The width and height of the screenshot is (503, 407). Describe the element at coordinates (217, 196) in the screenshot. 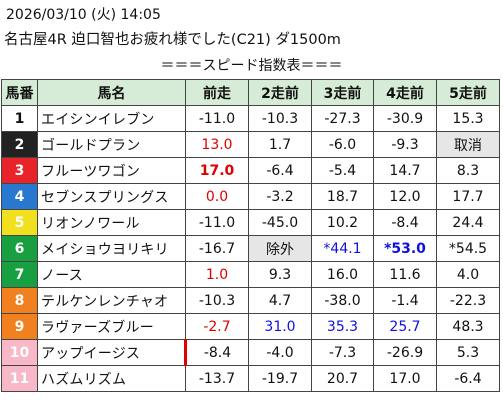

I see `index-prev1: 0.0` at that location.